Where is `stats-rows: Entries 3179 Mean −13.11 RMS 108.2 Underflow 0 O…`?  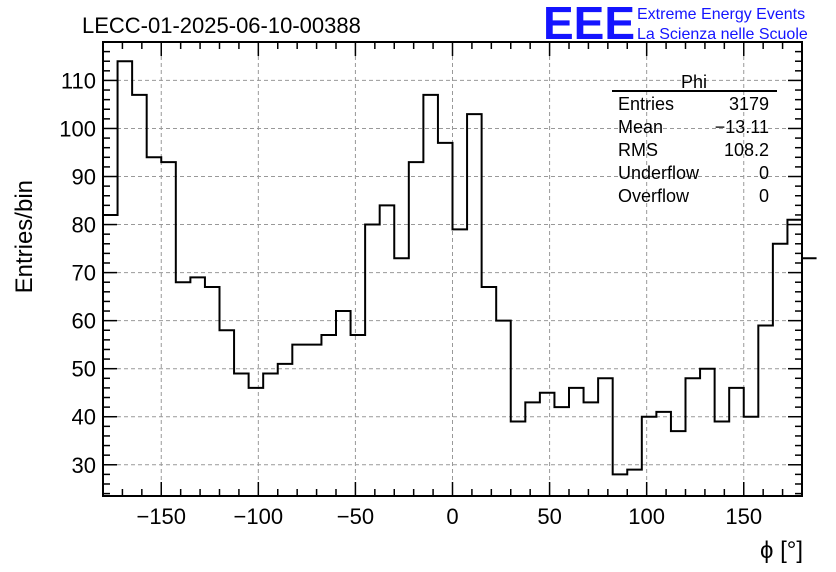 stats-rows: Entries 3179 Mean −13.11 RMS 108.2 Underflow 0 O… is located at coordinates (693, 150).